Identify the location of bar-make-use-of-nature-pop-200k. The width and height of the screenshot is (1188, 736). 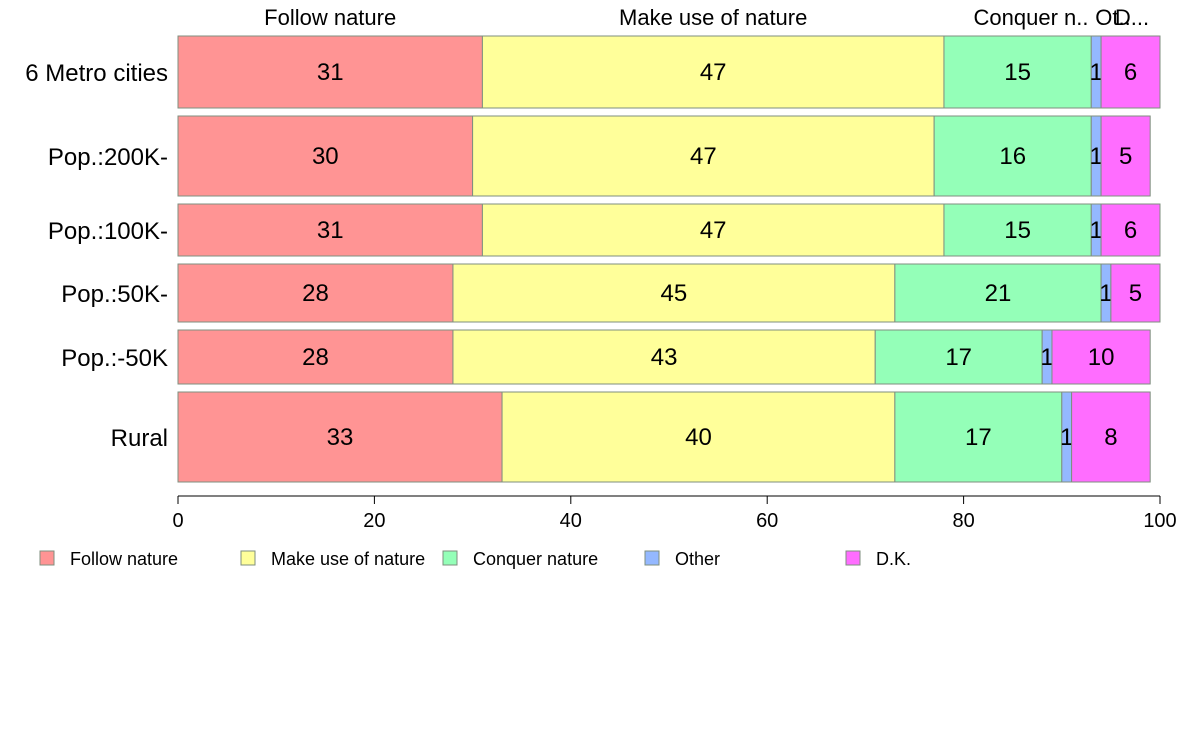
(703, 156).